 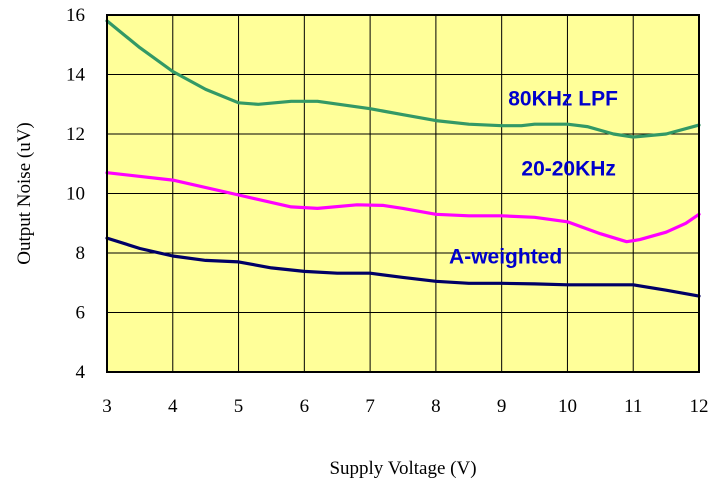 I want to click on x-tick-label: 7, so click(x=370, y=406).